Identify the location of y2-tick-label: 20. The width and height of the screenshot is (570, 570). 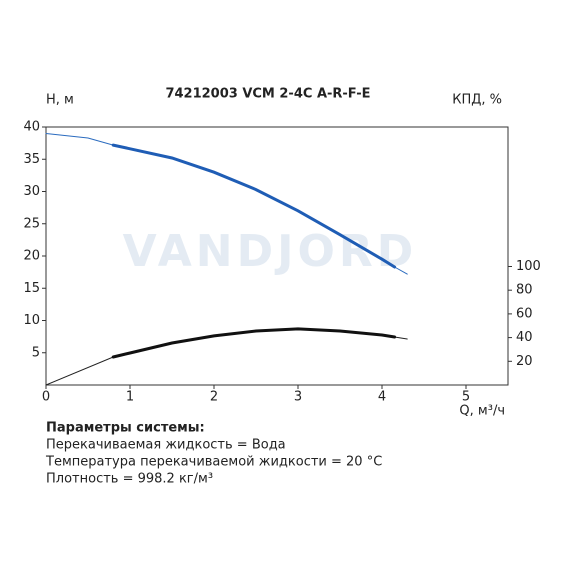
(524, 361).